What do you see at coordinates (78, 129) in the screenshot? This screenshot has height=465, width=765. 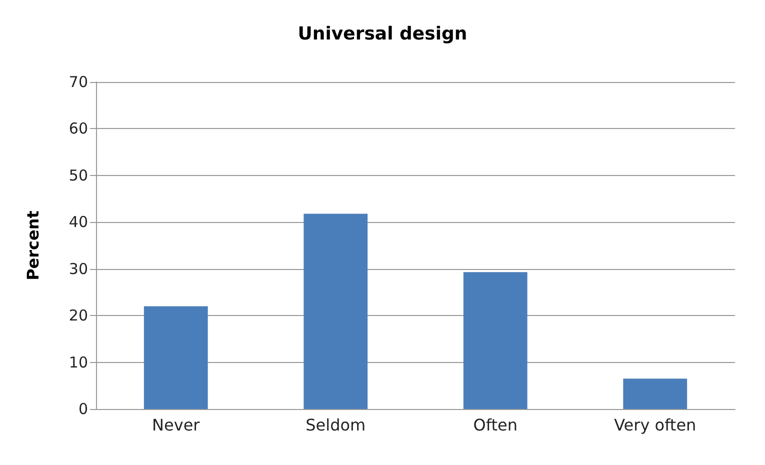 I see `y-tick-label: 60` at bounding box center [78, 129].